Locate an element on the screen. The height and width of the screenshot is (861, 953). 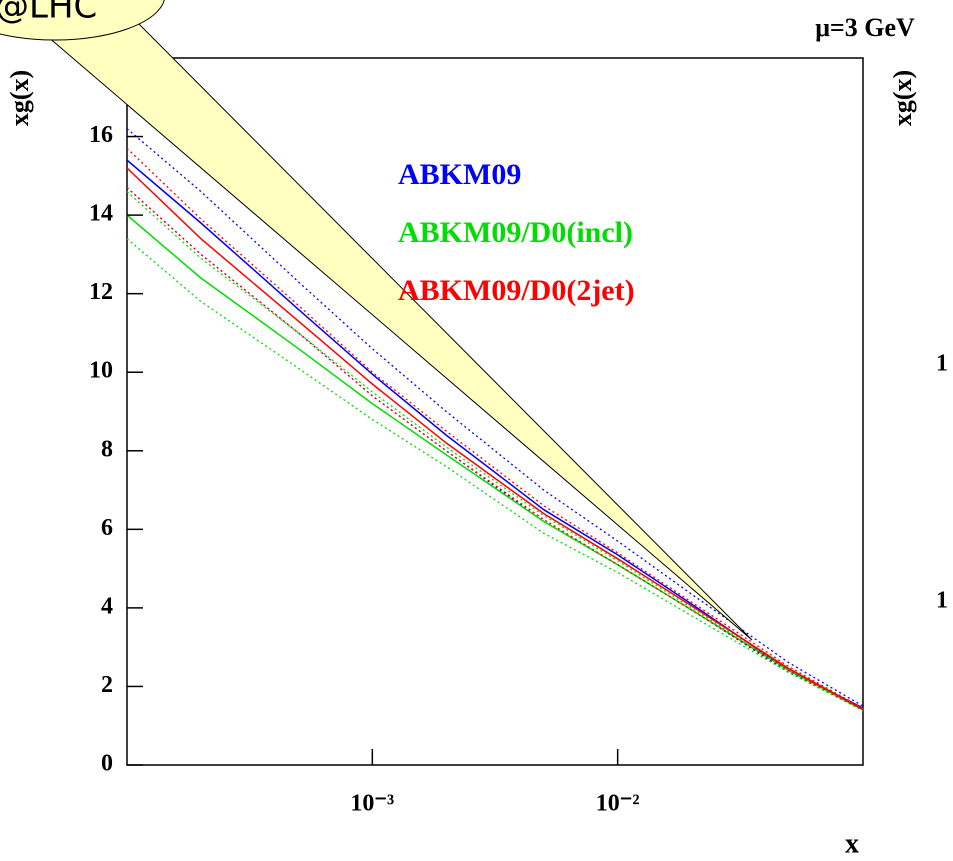
x-tick-label: 10⁻² is located at coordinates (618, 804).